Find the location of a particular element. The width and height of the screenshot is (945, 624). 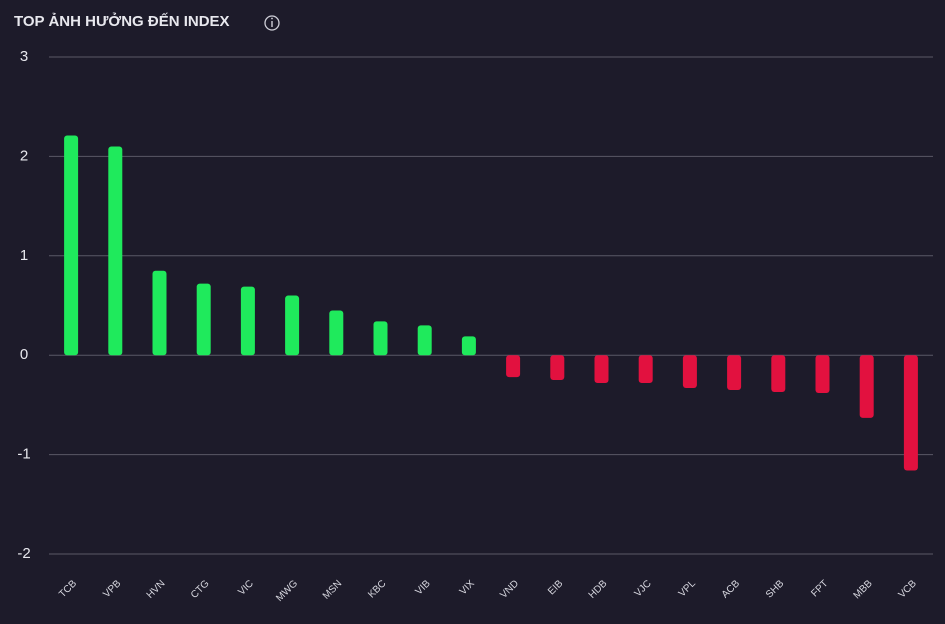

chart-title: TOP ẢNH HƯỞNG ĐẾN INDEX is located at coordinates (122, 21).